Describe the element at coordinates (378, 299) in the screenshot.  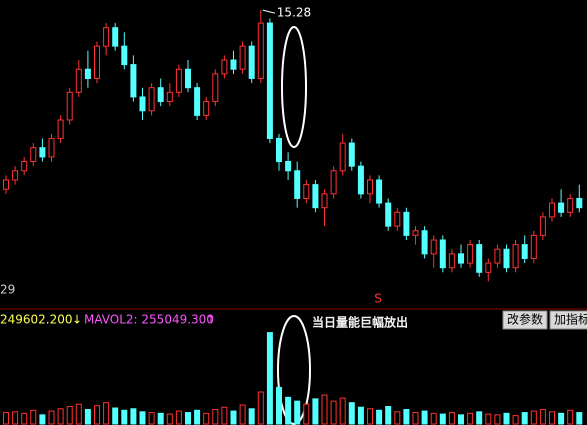
I see `signal-mark: S` at that location.